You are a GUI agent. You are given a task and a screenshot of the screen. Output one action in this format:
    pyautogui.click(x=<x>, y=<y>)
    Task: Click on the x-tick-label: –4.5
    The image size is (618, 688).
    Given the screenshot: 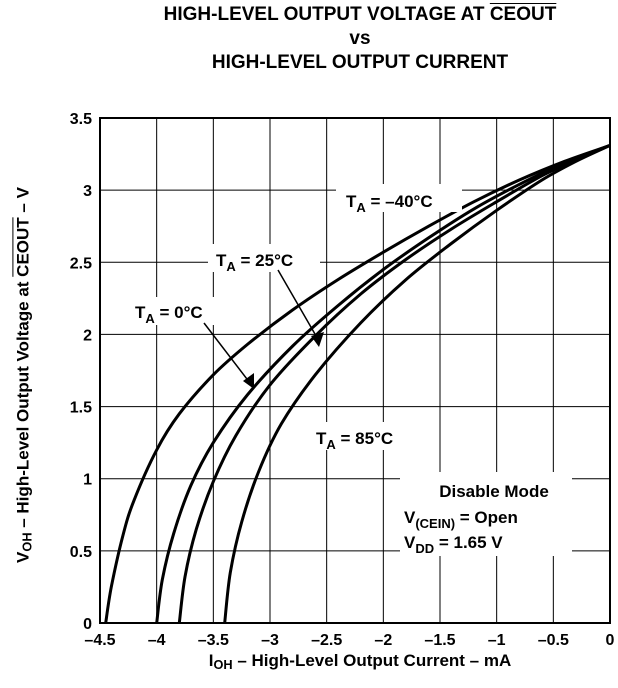 What is the action you would take?
    pyautogui.click(x=99, y=640)
    